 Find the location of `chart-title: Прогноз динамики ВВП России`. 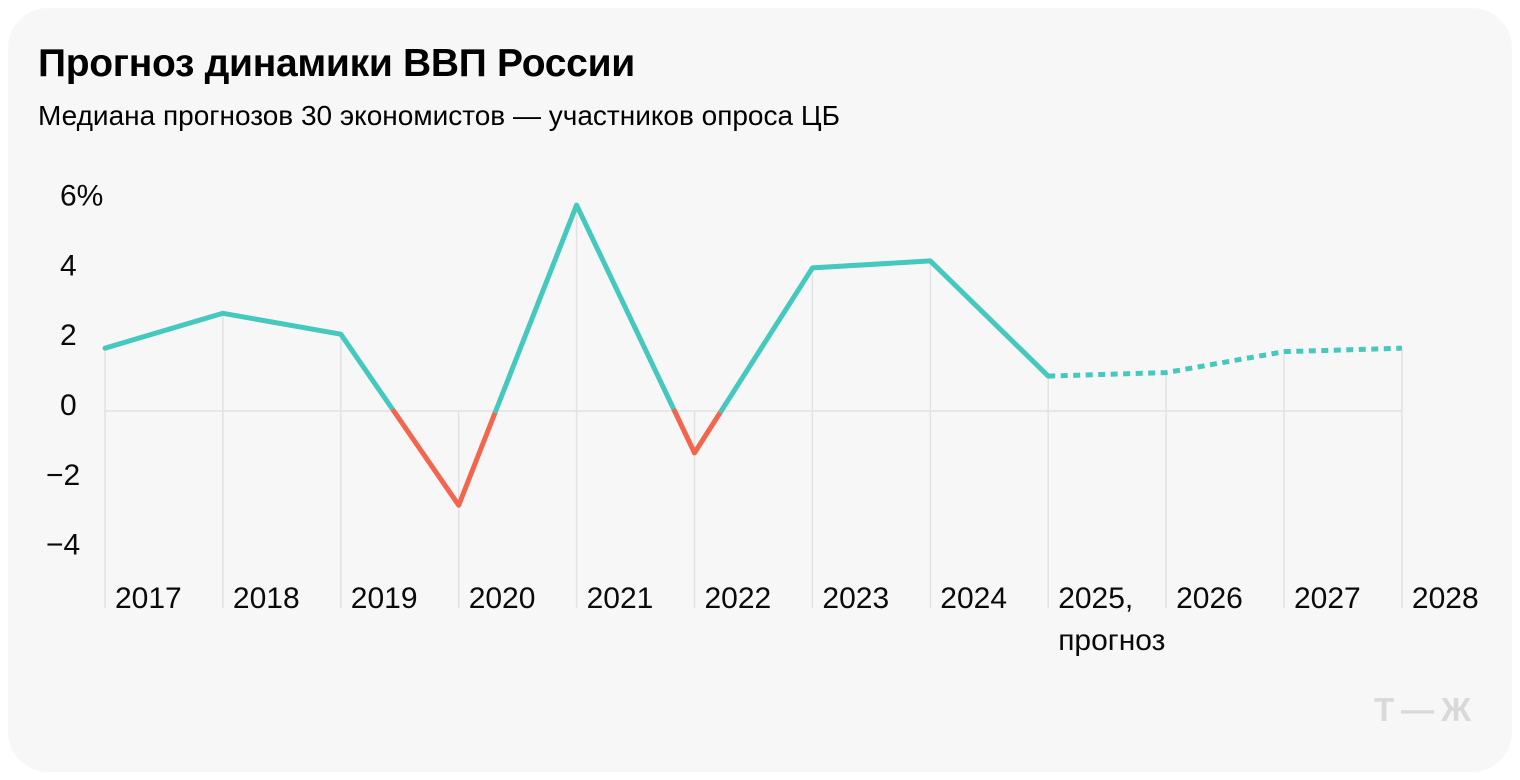

chart-title: Прогноз динамики ВВП России is located at coordinates (336, 63).